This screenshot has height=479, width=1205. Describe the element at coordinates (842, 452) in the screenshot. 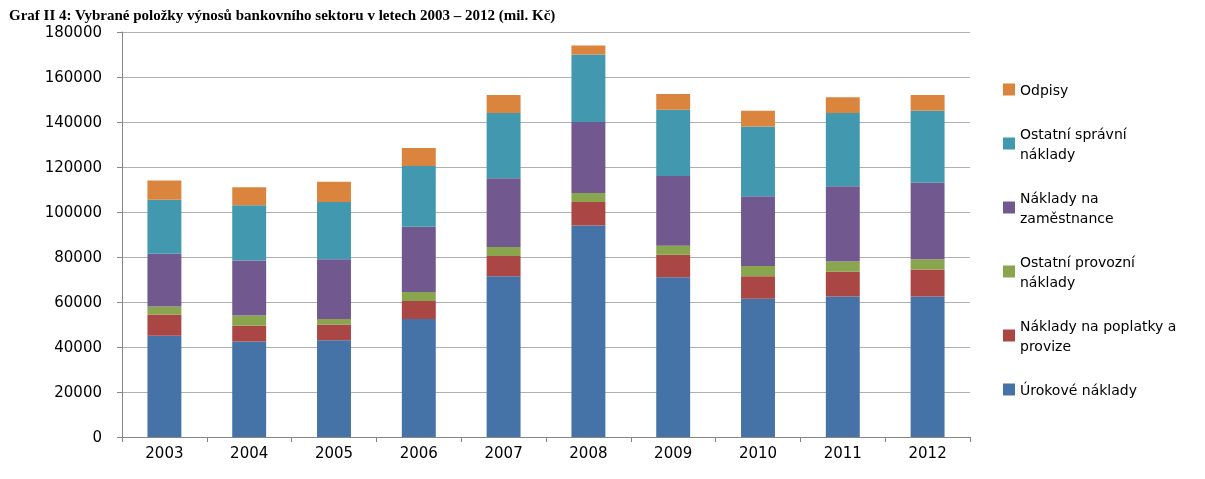

I see `x-tick-label: 2011` at that location.